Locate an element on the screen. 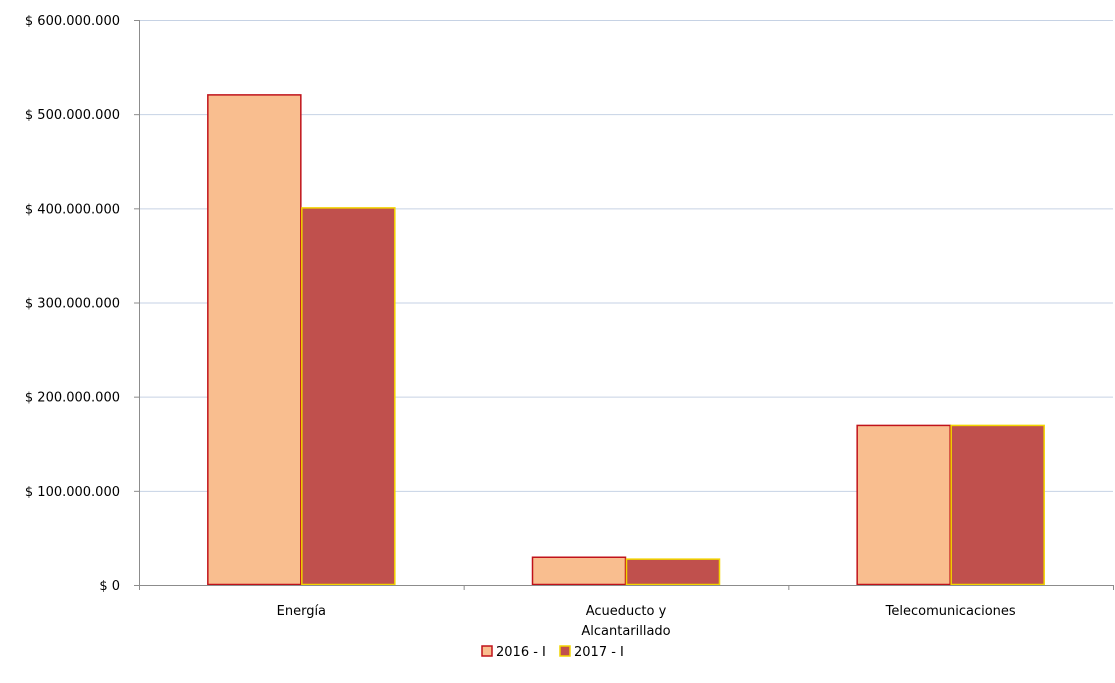 The image size is (1115, 683). x-category-label: Alcantarillado is located at coordinates (625, 631).